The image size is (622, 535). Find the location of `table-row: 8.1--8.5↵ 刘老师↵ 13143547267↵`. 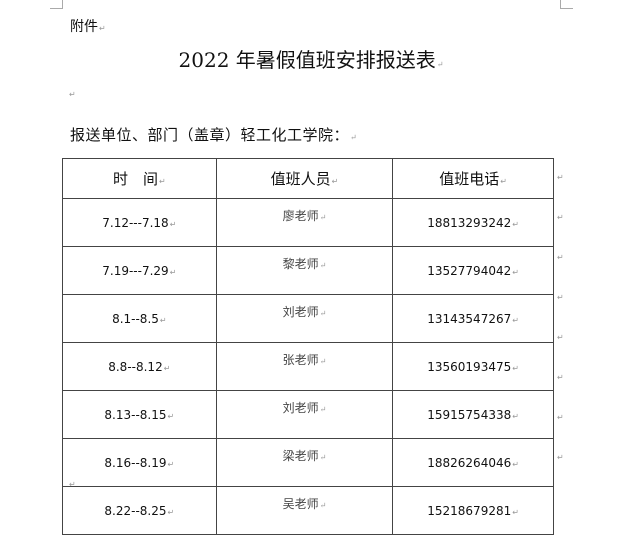

table-row: 8.1--8.5↵ 刘老师↵ 13143547267↵ is located at coordinates (308, 318).